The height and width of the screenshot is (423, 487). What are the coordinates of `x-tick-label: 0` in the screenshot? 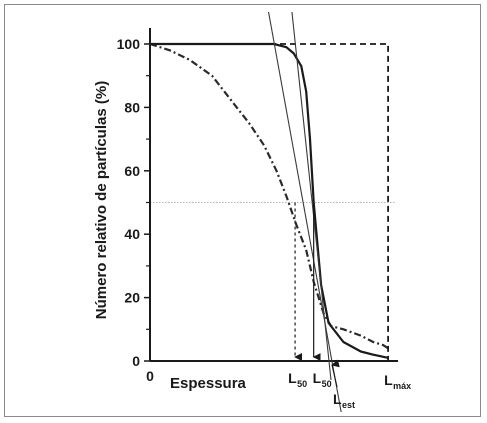 It's located at (150, 376).